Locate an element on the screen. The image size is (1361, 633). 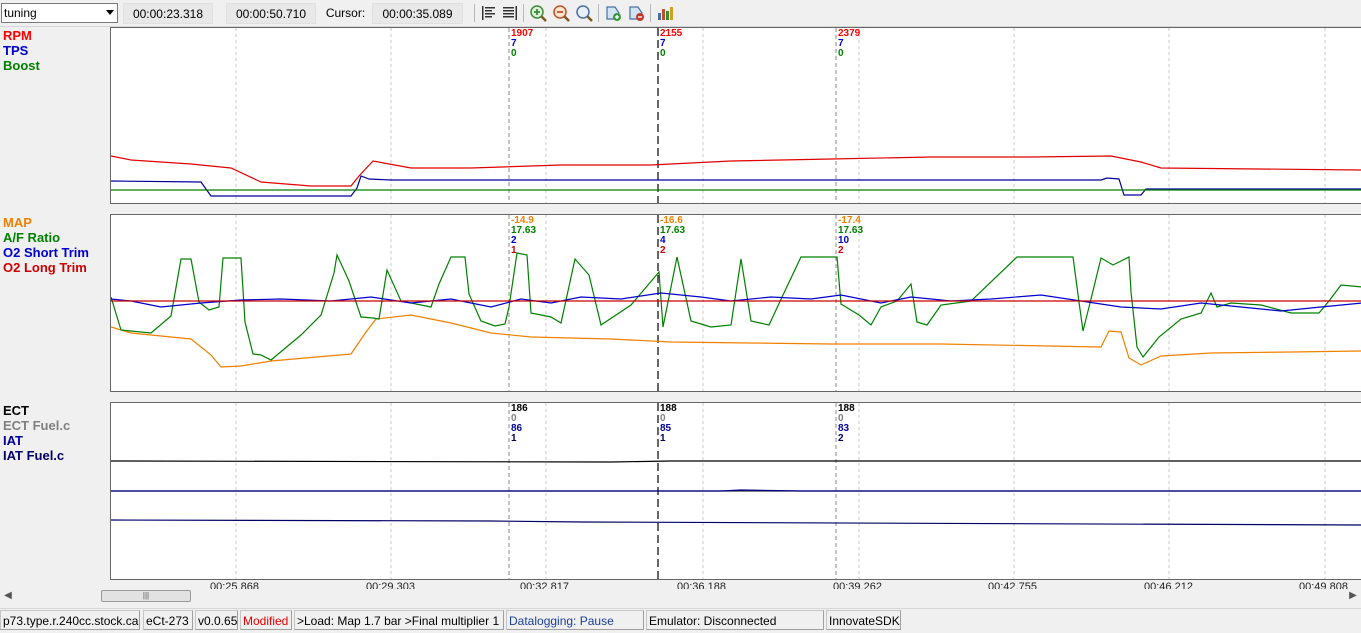
channel-label: RPM is located at coordinates (17, 35).